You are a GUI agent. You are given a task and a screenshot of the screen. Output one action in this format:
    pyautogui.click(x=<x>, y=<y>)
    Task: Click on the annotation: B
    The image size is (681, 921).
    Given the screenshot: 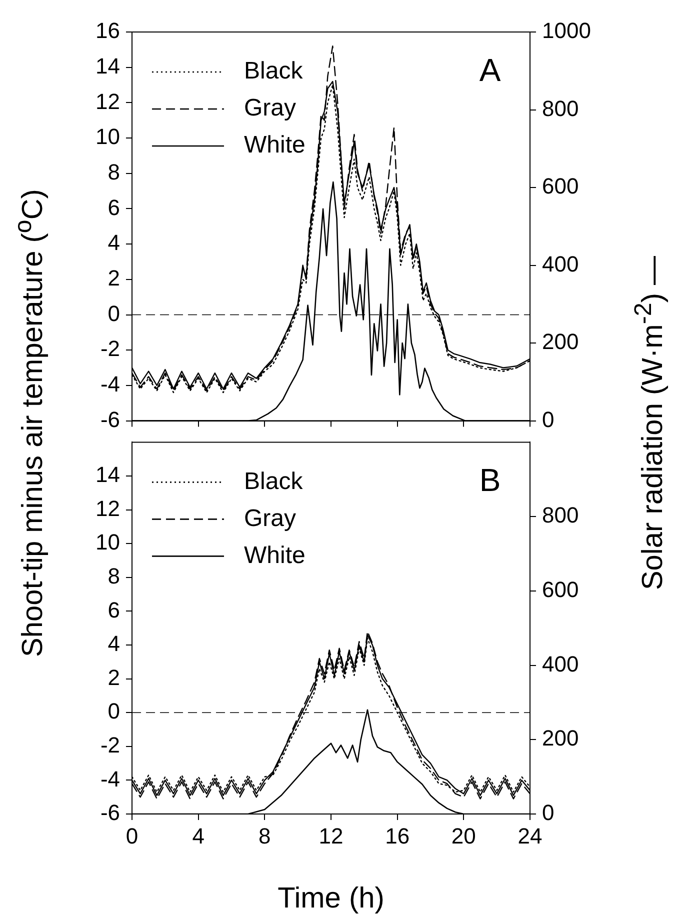 What is the action you would take?
    pyautogui.click(x=490, y=480)
    